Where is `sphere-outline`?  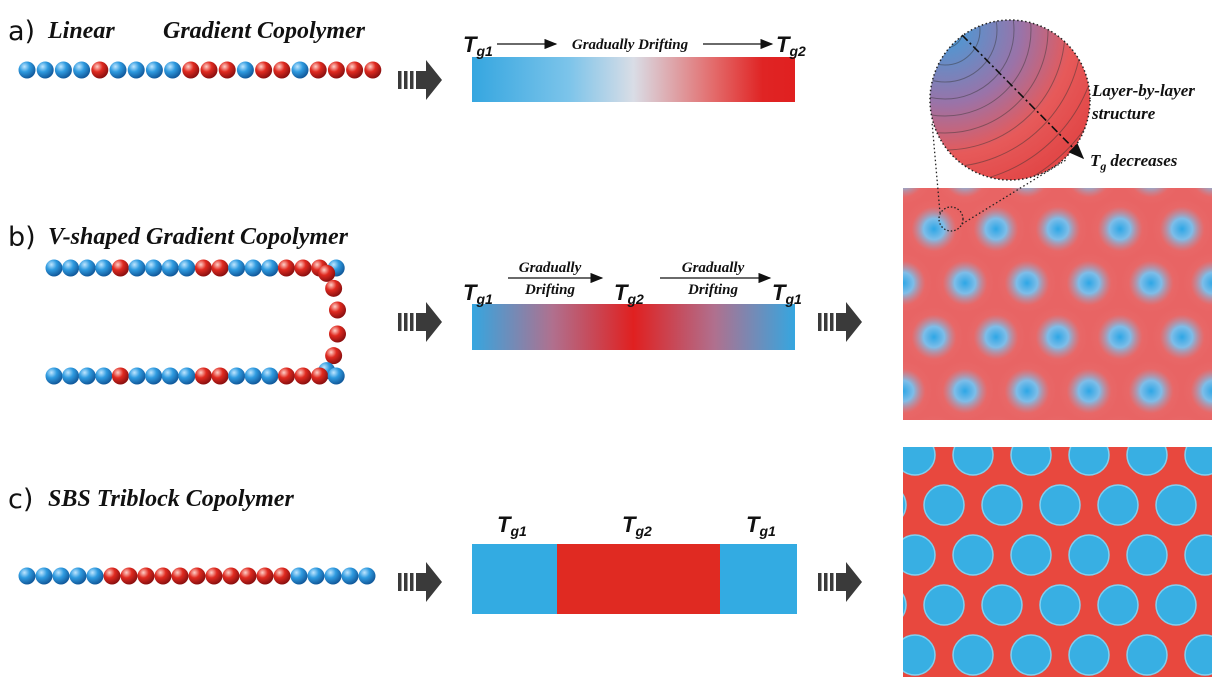
sphere-outline is located at coordinates (1010, 100).